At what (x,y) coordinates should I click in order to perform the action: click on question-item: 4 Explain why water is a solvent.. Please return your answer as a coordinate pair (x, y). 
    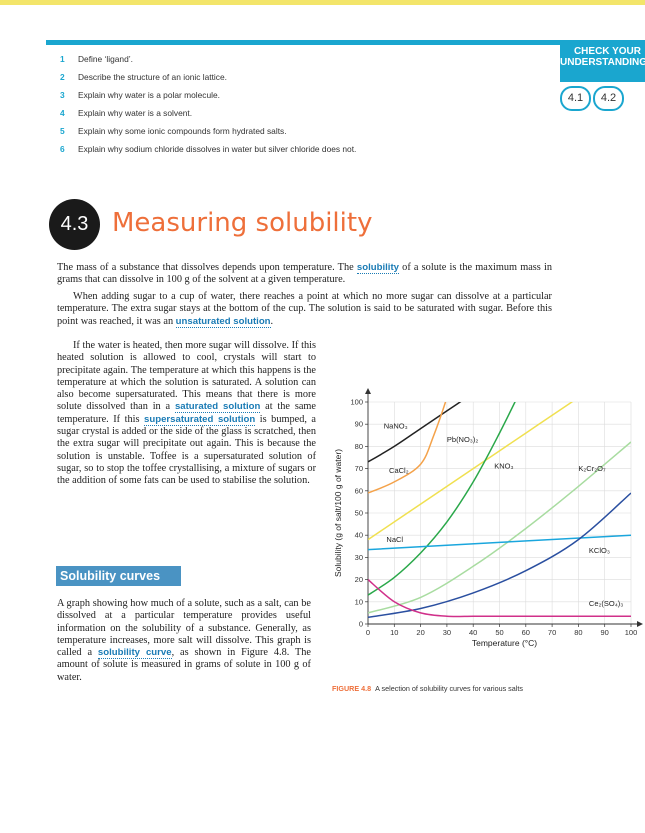
    Looking at the image, I should click on (126, 113).